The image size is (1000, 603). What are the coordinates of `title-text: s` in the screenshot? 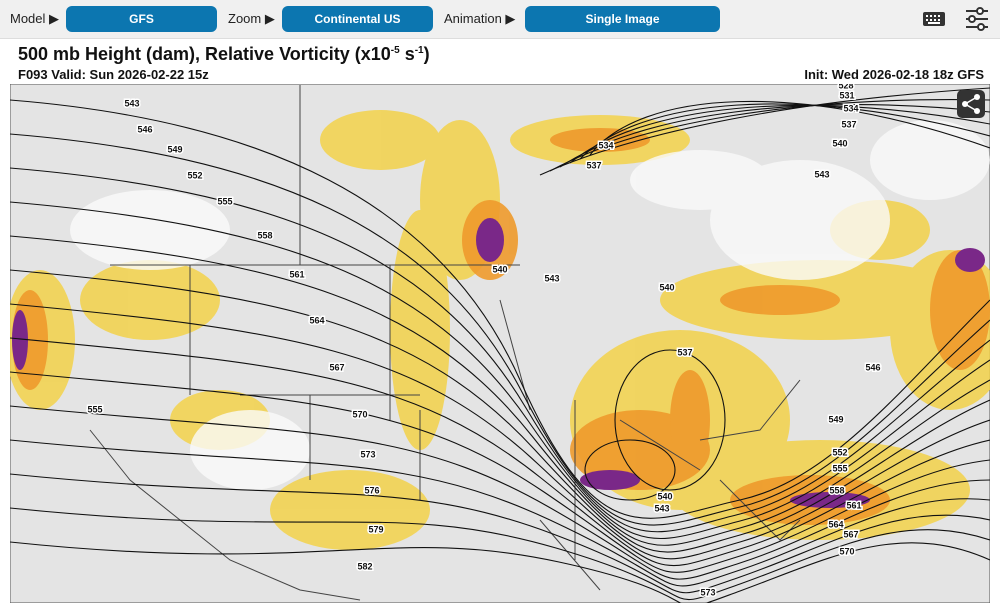 It's located at (407, 54).